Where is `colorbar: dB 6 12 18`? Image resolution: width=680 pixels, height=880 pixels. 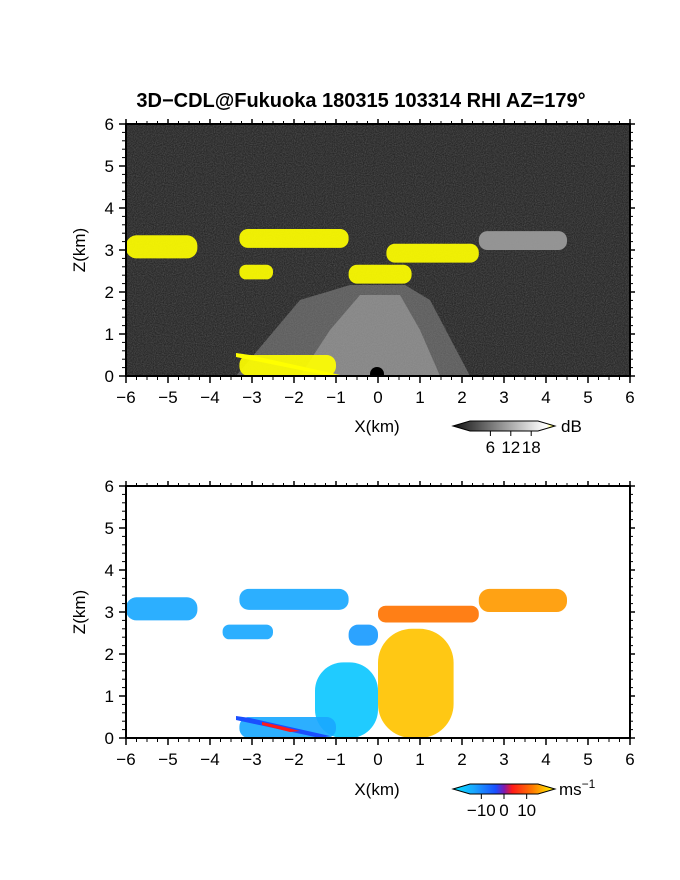 colorbar: dB 6 12 18 is located at coordinates (516, 437).